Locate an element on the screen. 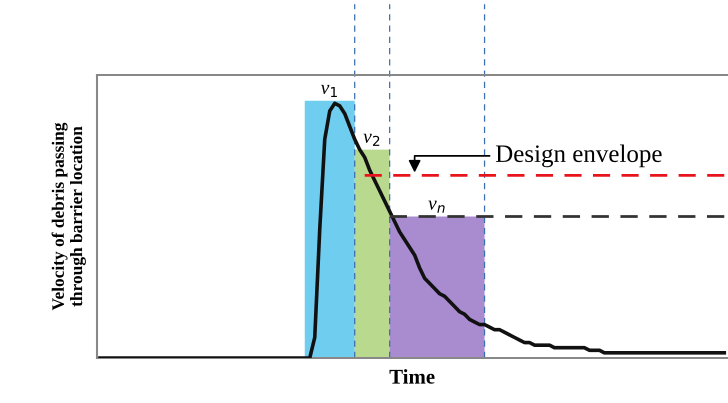  text: v$_{1}$ is located at coordinates (328, 90).